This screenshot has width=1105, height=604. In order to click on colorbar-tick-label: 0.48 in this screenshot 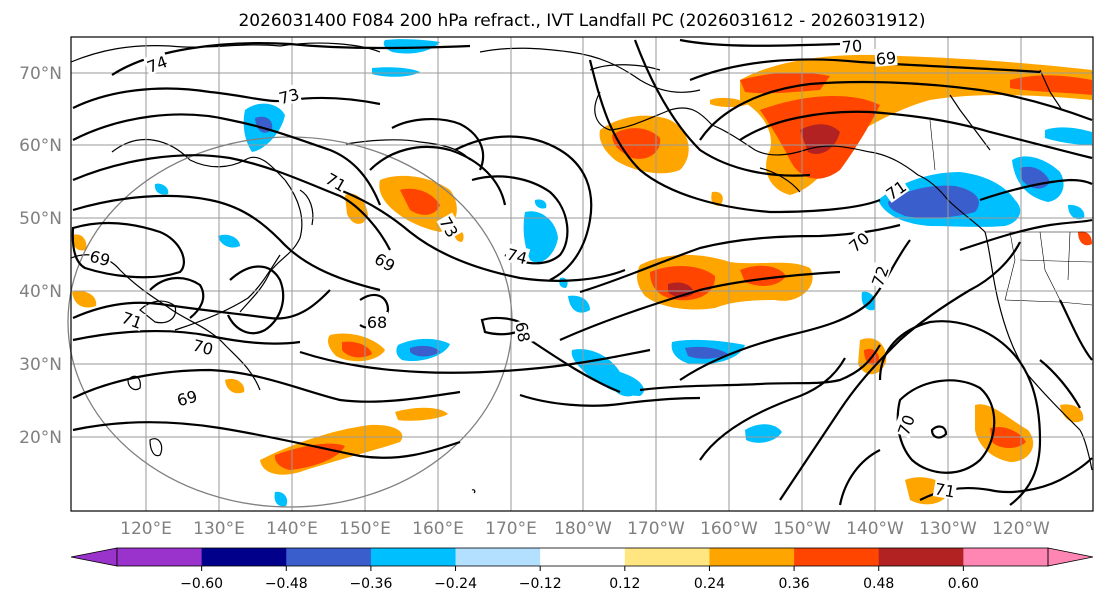, I will do `click(878, 584)`.